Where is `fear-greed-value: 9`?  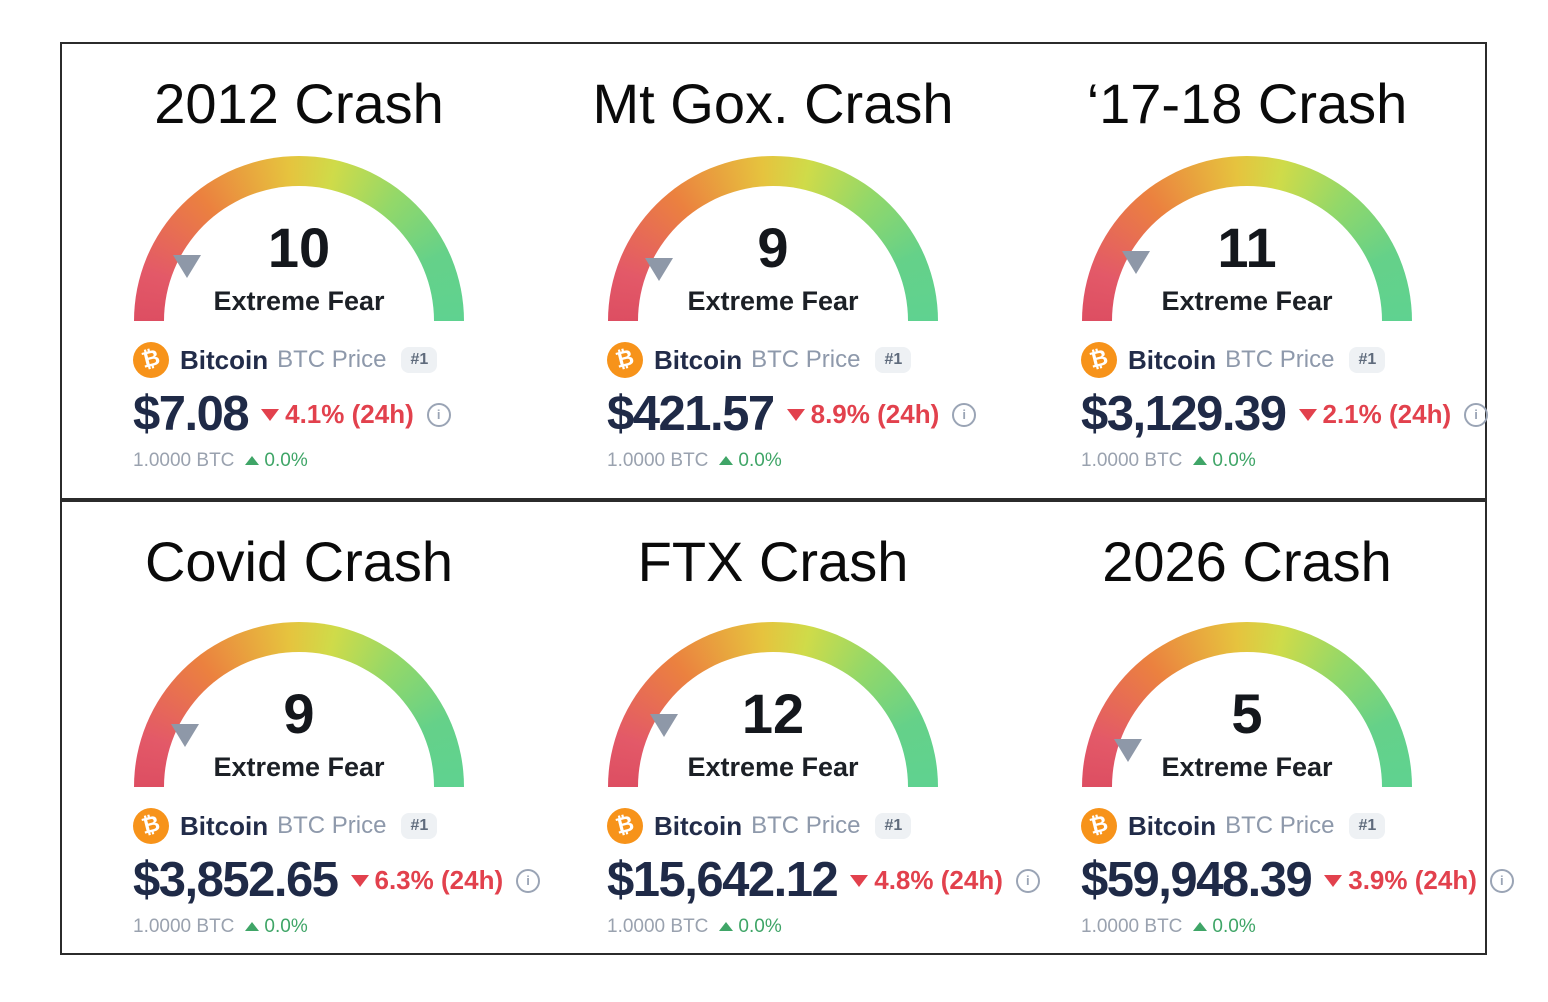 fear-greed-value: 9 is located at coordinates (773, 248).